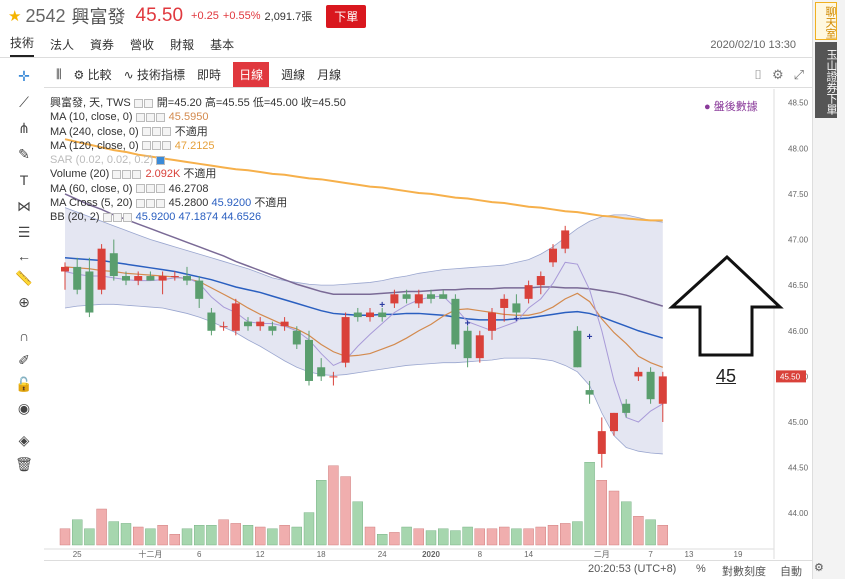  Describe the element at coordinates (251, 74) in the screenshot. I see `daily-button: 日線` at that location.